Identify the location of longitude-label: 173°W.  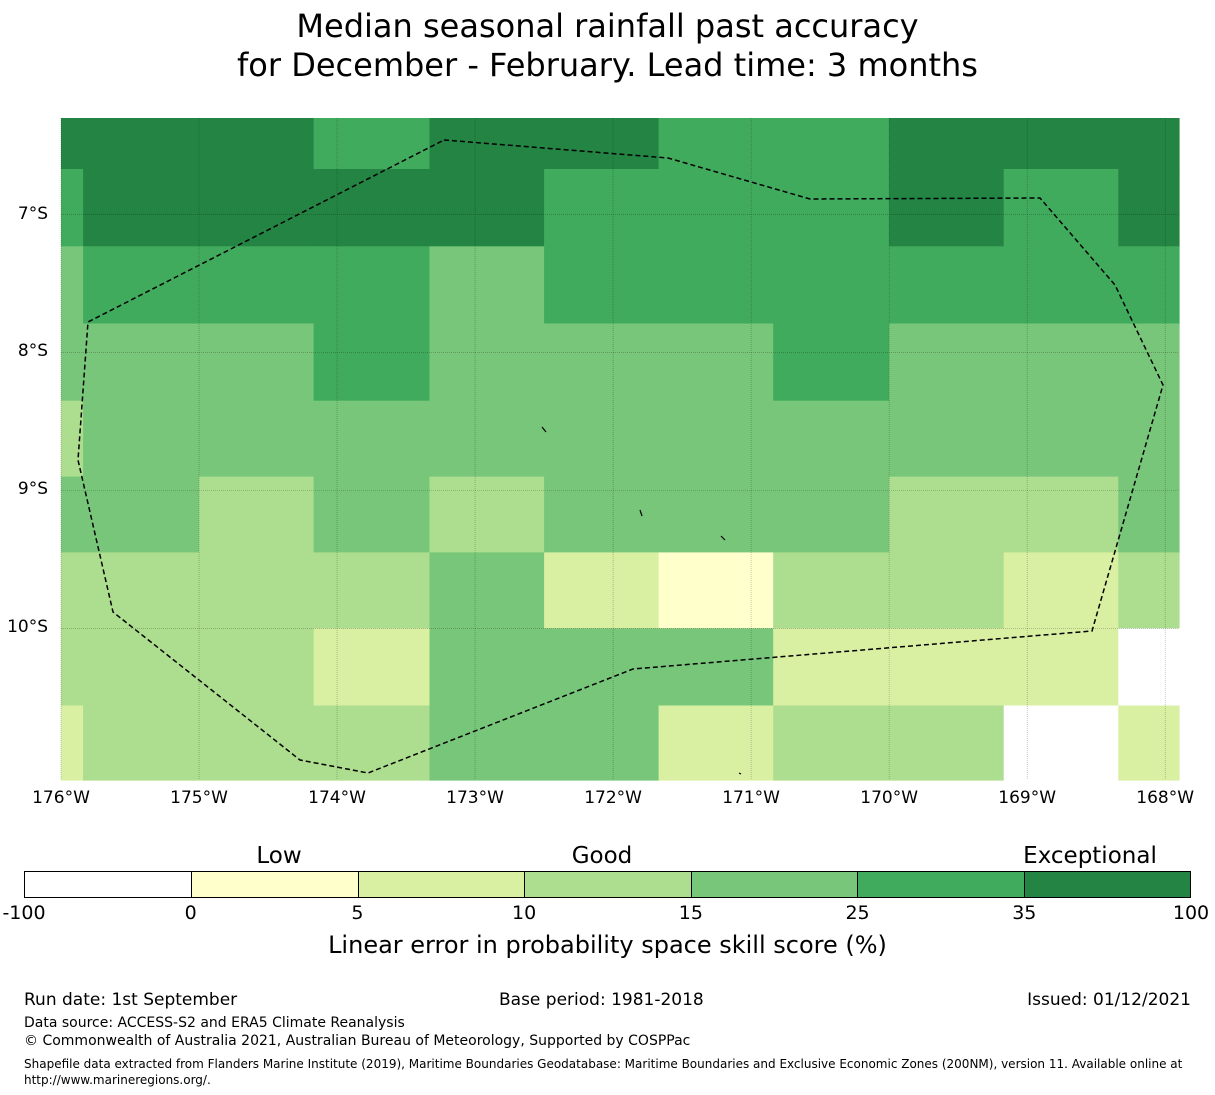
(475, 798).